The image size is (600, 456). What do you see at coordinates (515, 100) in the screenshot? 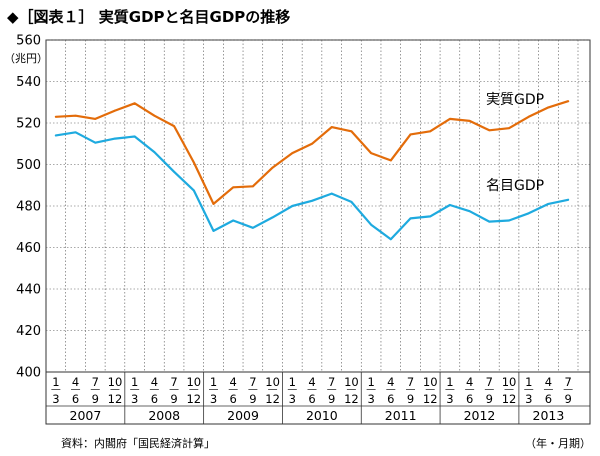
I see `series-label-real-gdp: 実質GDP` at bounding box center [515, 100].